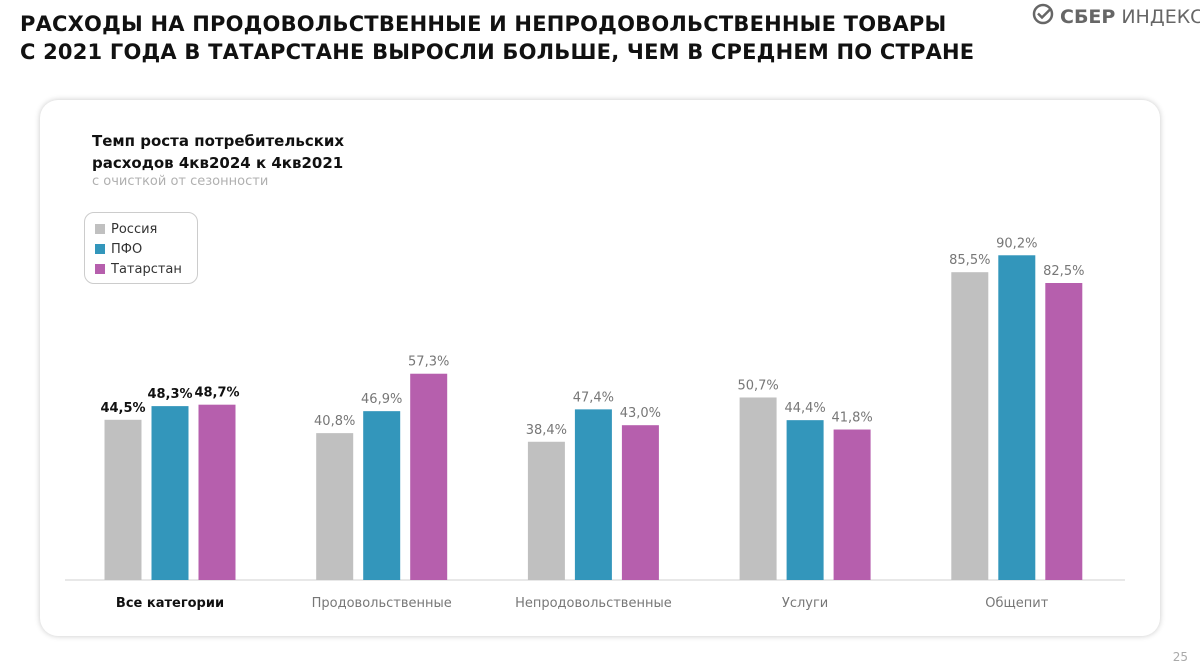 Image resolution: width=1200 pixels, height=668 pixels. I want to click on legend-item-pfo: ПФО, so click(146, 249).